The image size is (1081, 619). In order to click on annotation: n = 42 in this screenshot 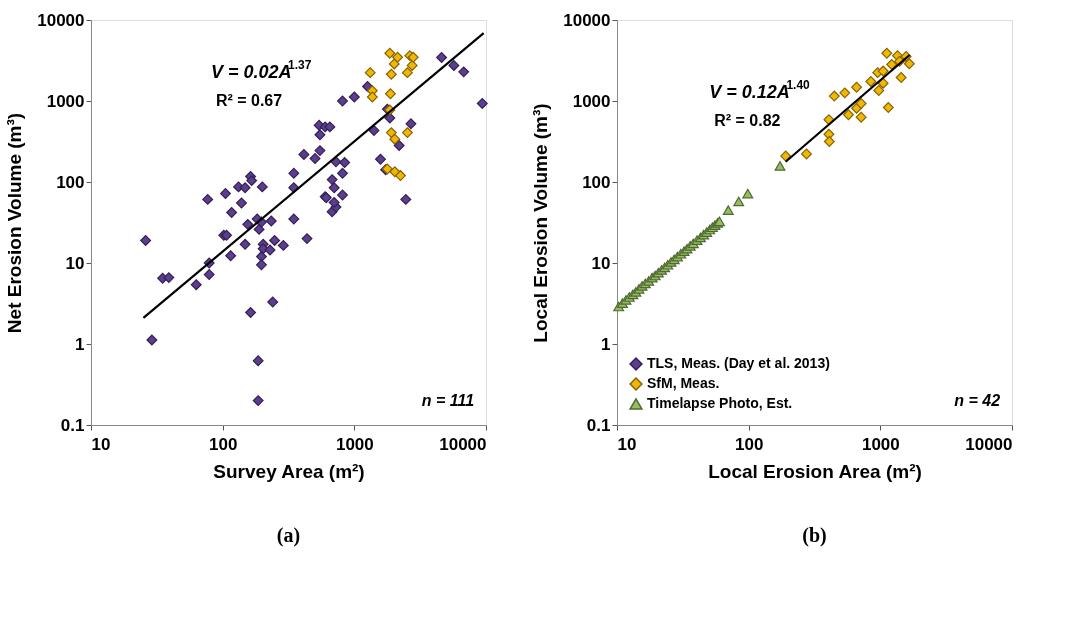, I will do `click(977, 400)`.